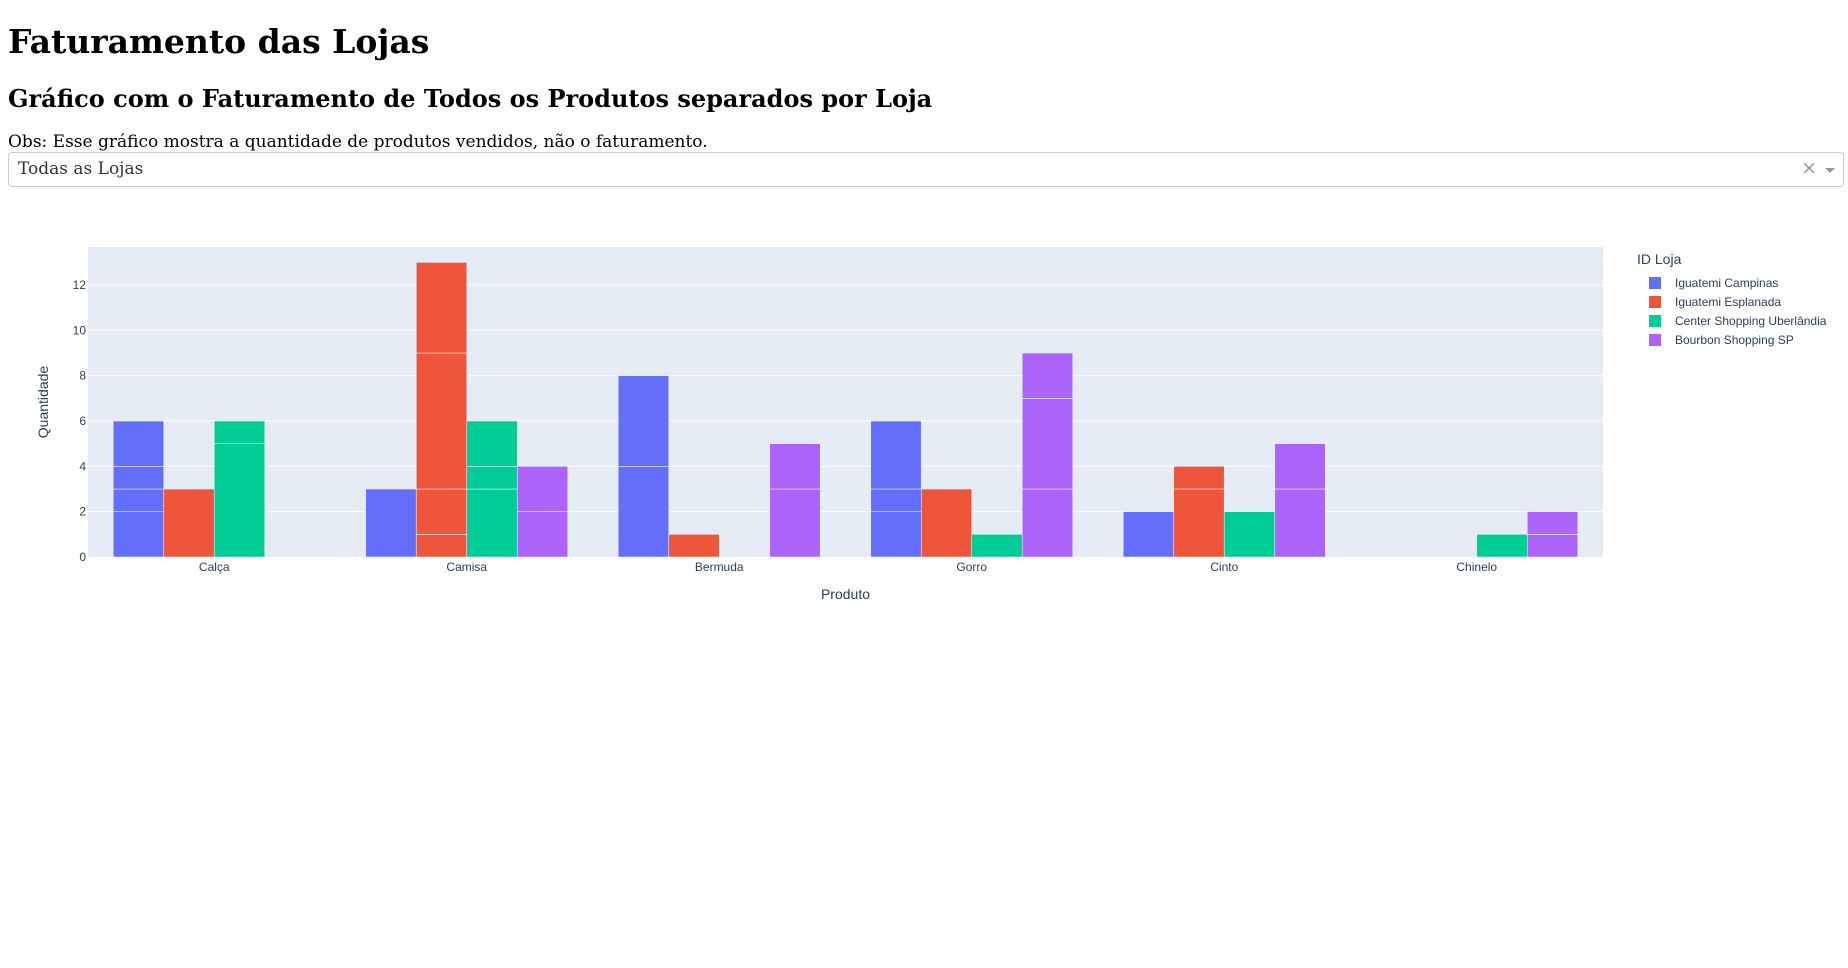  I want to click on legend-item: Iguatemi Esplanada, so click(1715, 302).